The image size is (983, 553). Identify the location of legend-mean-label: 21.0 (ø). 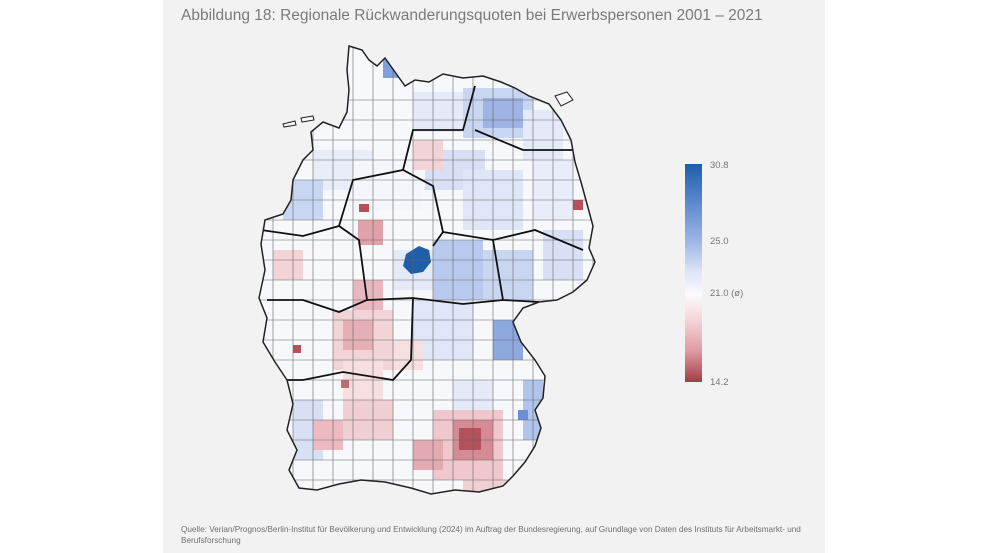
(727, 293).